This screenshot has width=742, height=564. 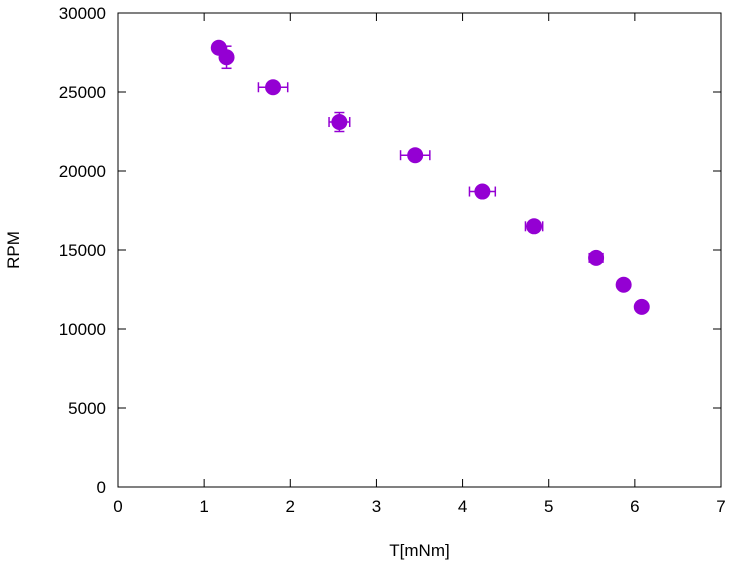 I want to click on y-tick-label: 30000, so click(x=82, y=13).